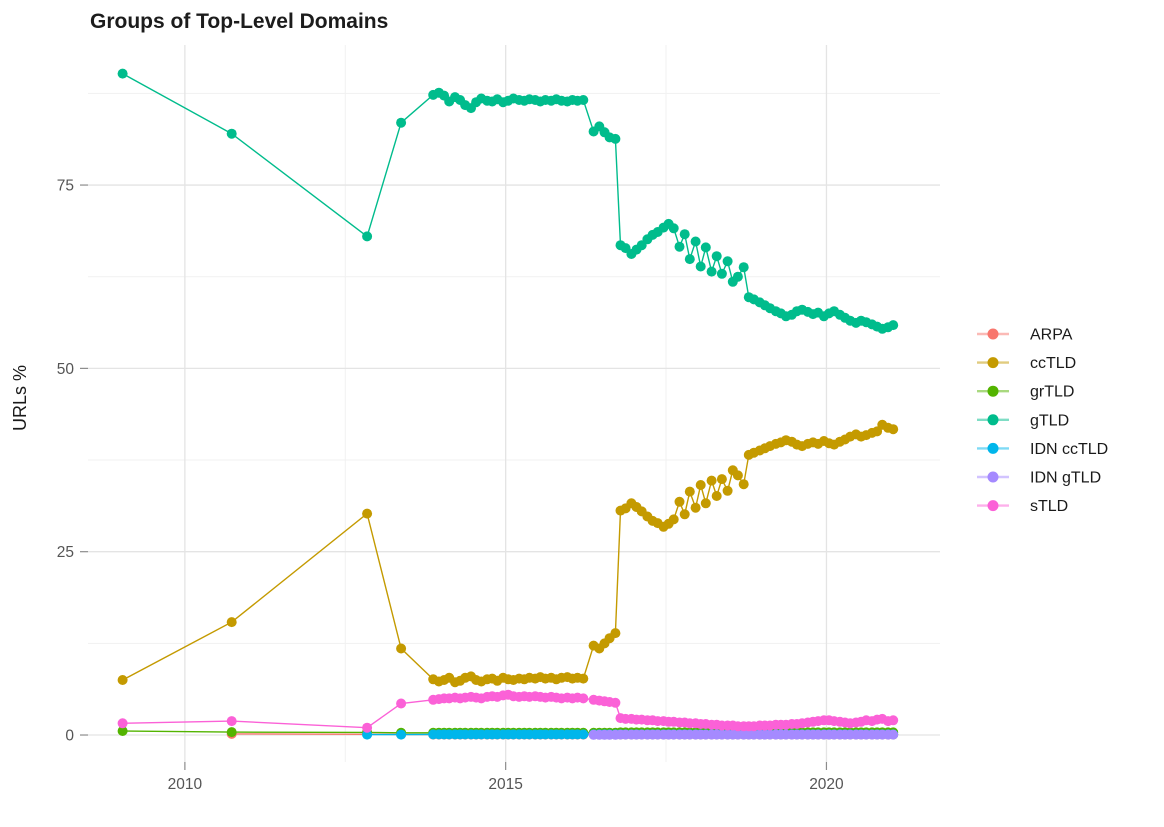  I want to click on y-tick-label: 25, so click(65, 552).